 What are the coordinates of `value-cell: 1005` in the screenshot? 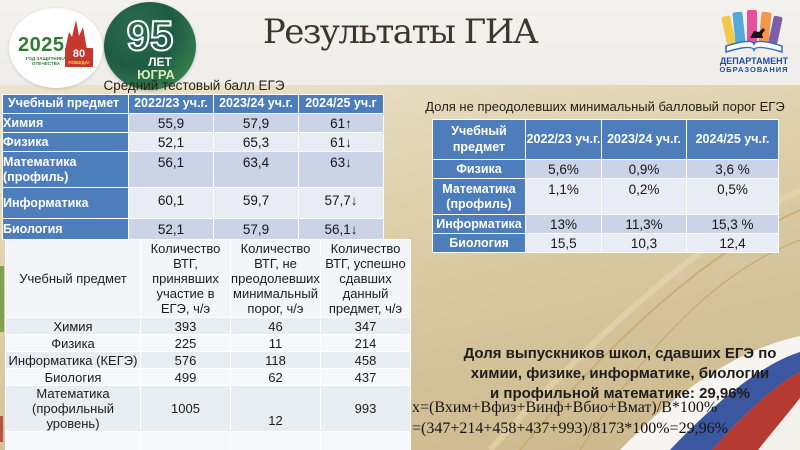 It's located at (185, 408).